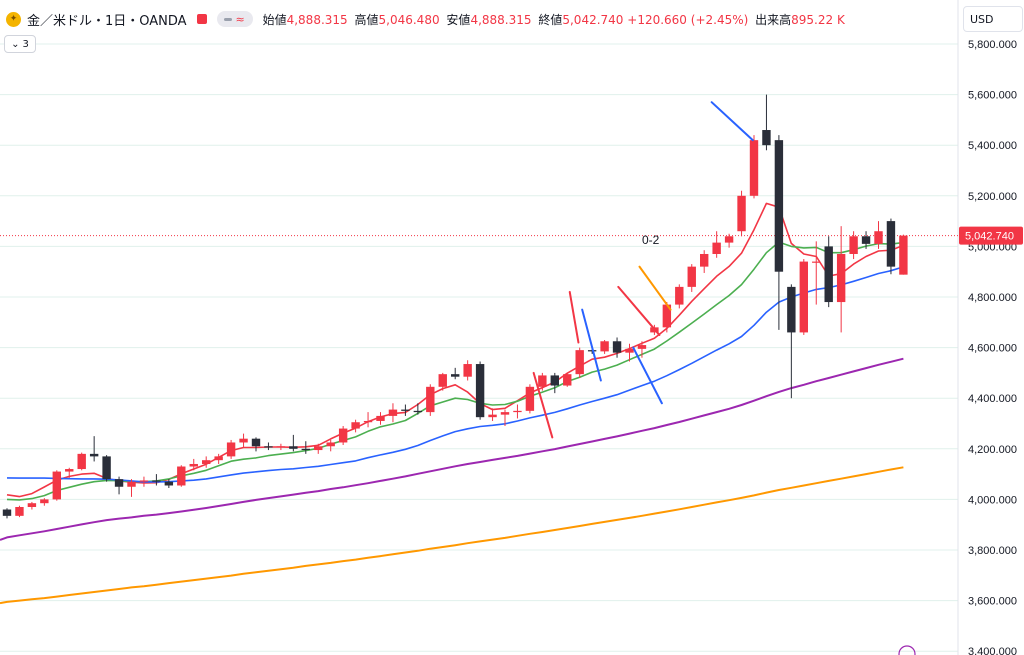 The height and width of the screenshot is (655, 1024). What do you see at coordinates (992, 551) in the screenshot?
I see `y-axis-tick-label: 3,800.000` at bounding box center [992, 551].